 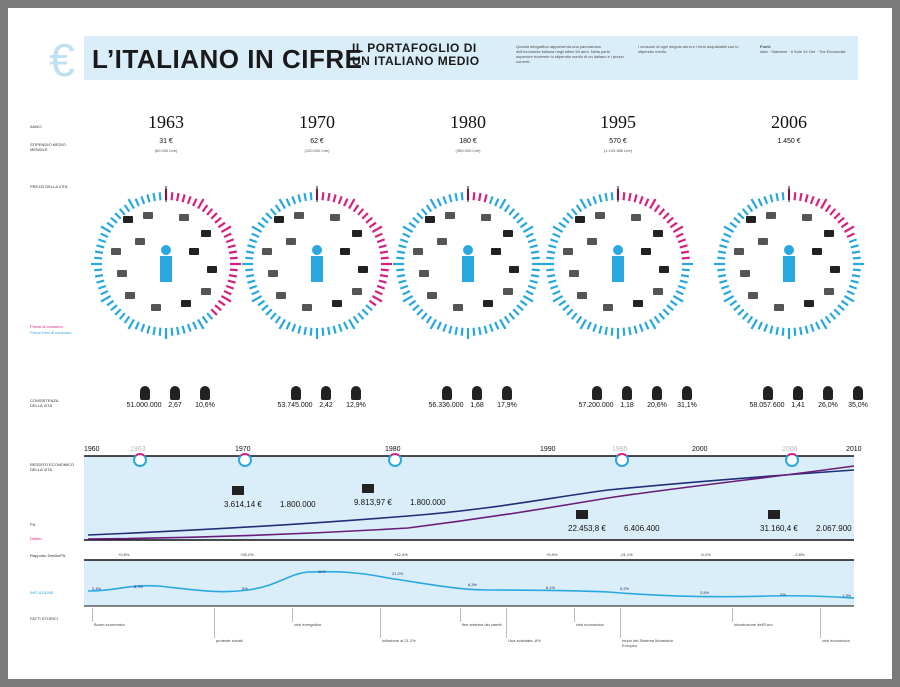 I want to click on timeline-year: 1980, so click(x=393, y=449).